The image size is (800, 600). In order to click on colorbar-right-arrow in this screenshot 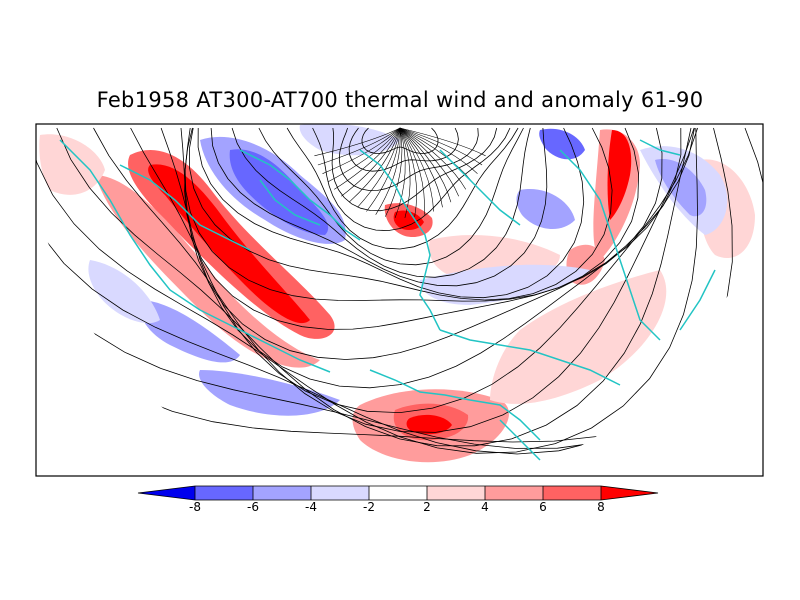, I will do `click(629, 493)`.